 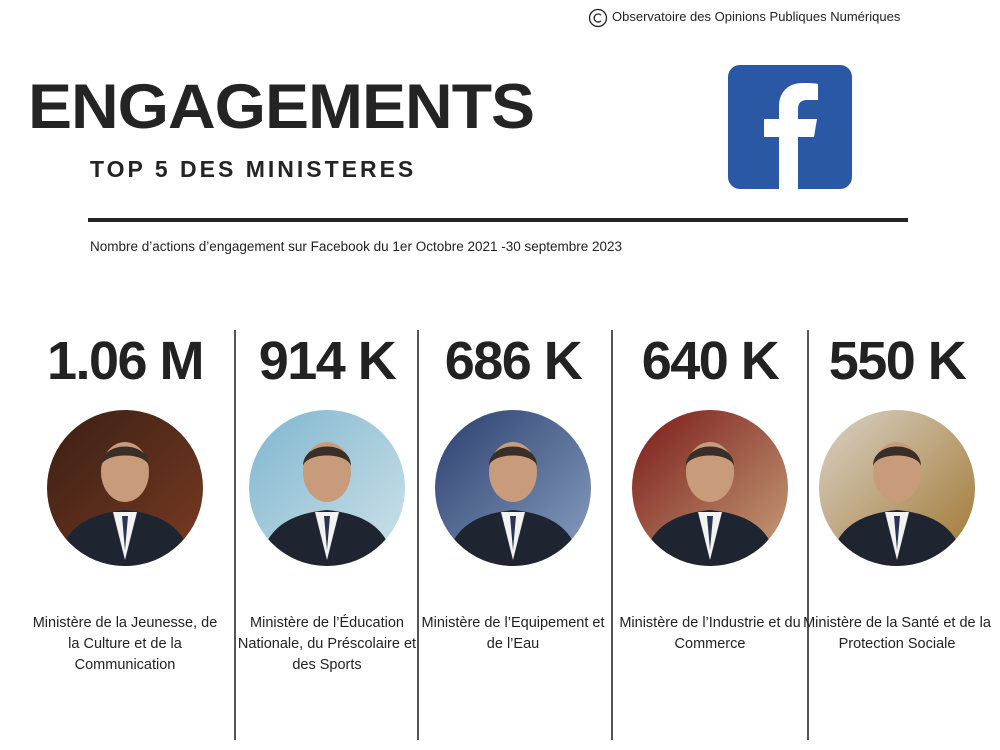 What do you see at coordinates (710, 633) in the screenshot?
I see `ministry-name: Ministère de l’Industrie et du Commerce` at bounding box center [710, 633].